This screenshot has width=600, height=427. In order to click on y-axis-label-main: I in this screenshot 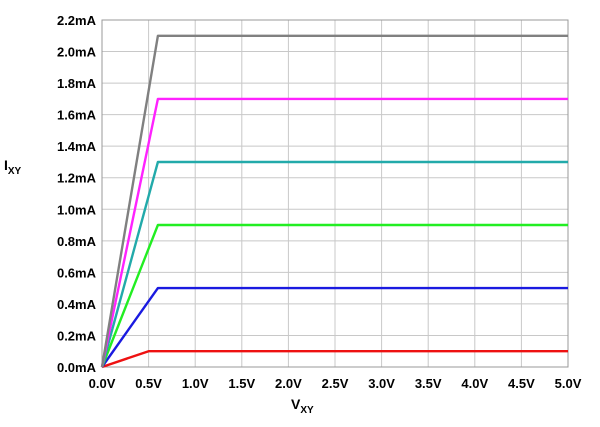, I will do `click(6, 165)`.